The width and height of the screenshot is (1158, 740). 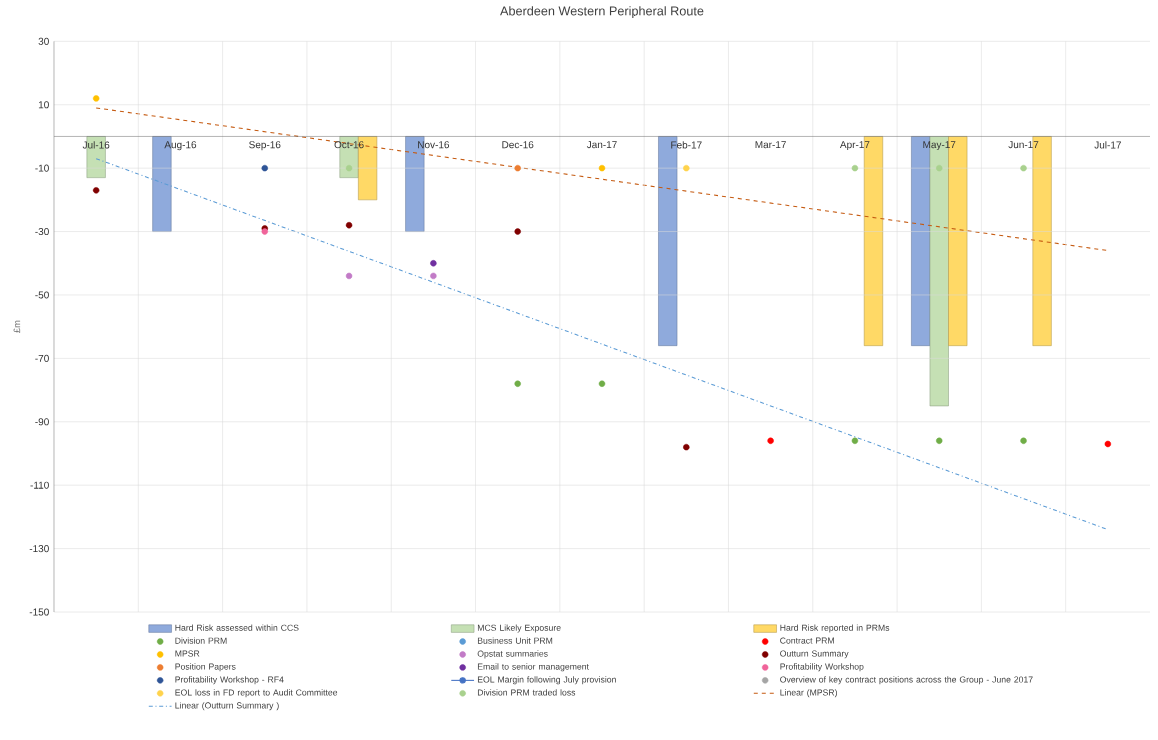 I want to click on y-tick-label: -30, so click(x=42, y=232).